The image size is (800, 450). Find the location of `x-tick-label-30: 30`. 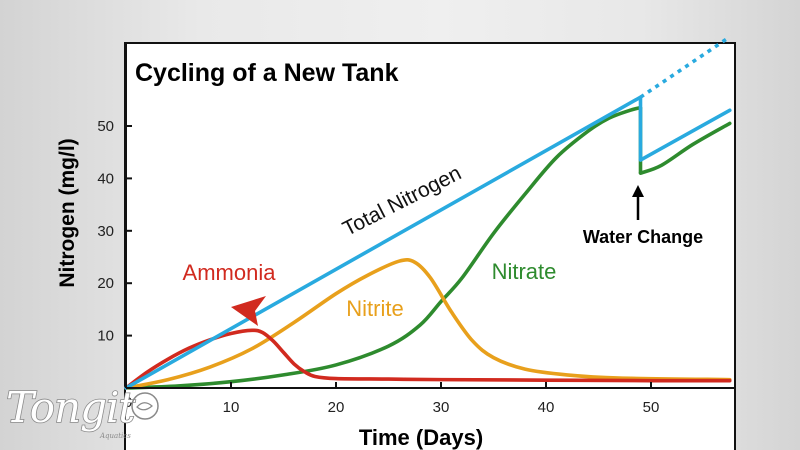

x-tick-label-30: 30 is located at coordinates (441, 407).